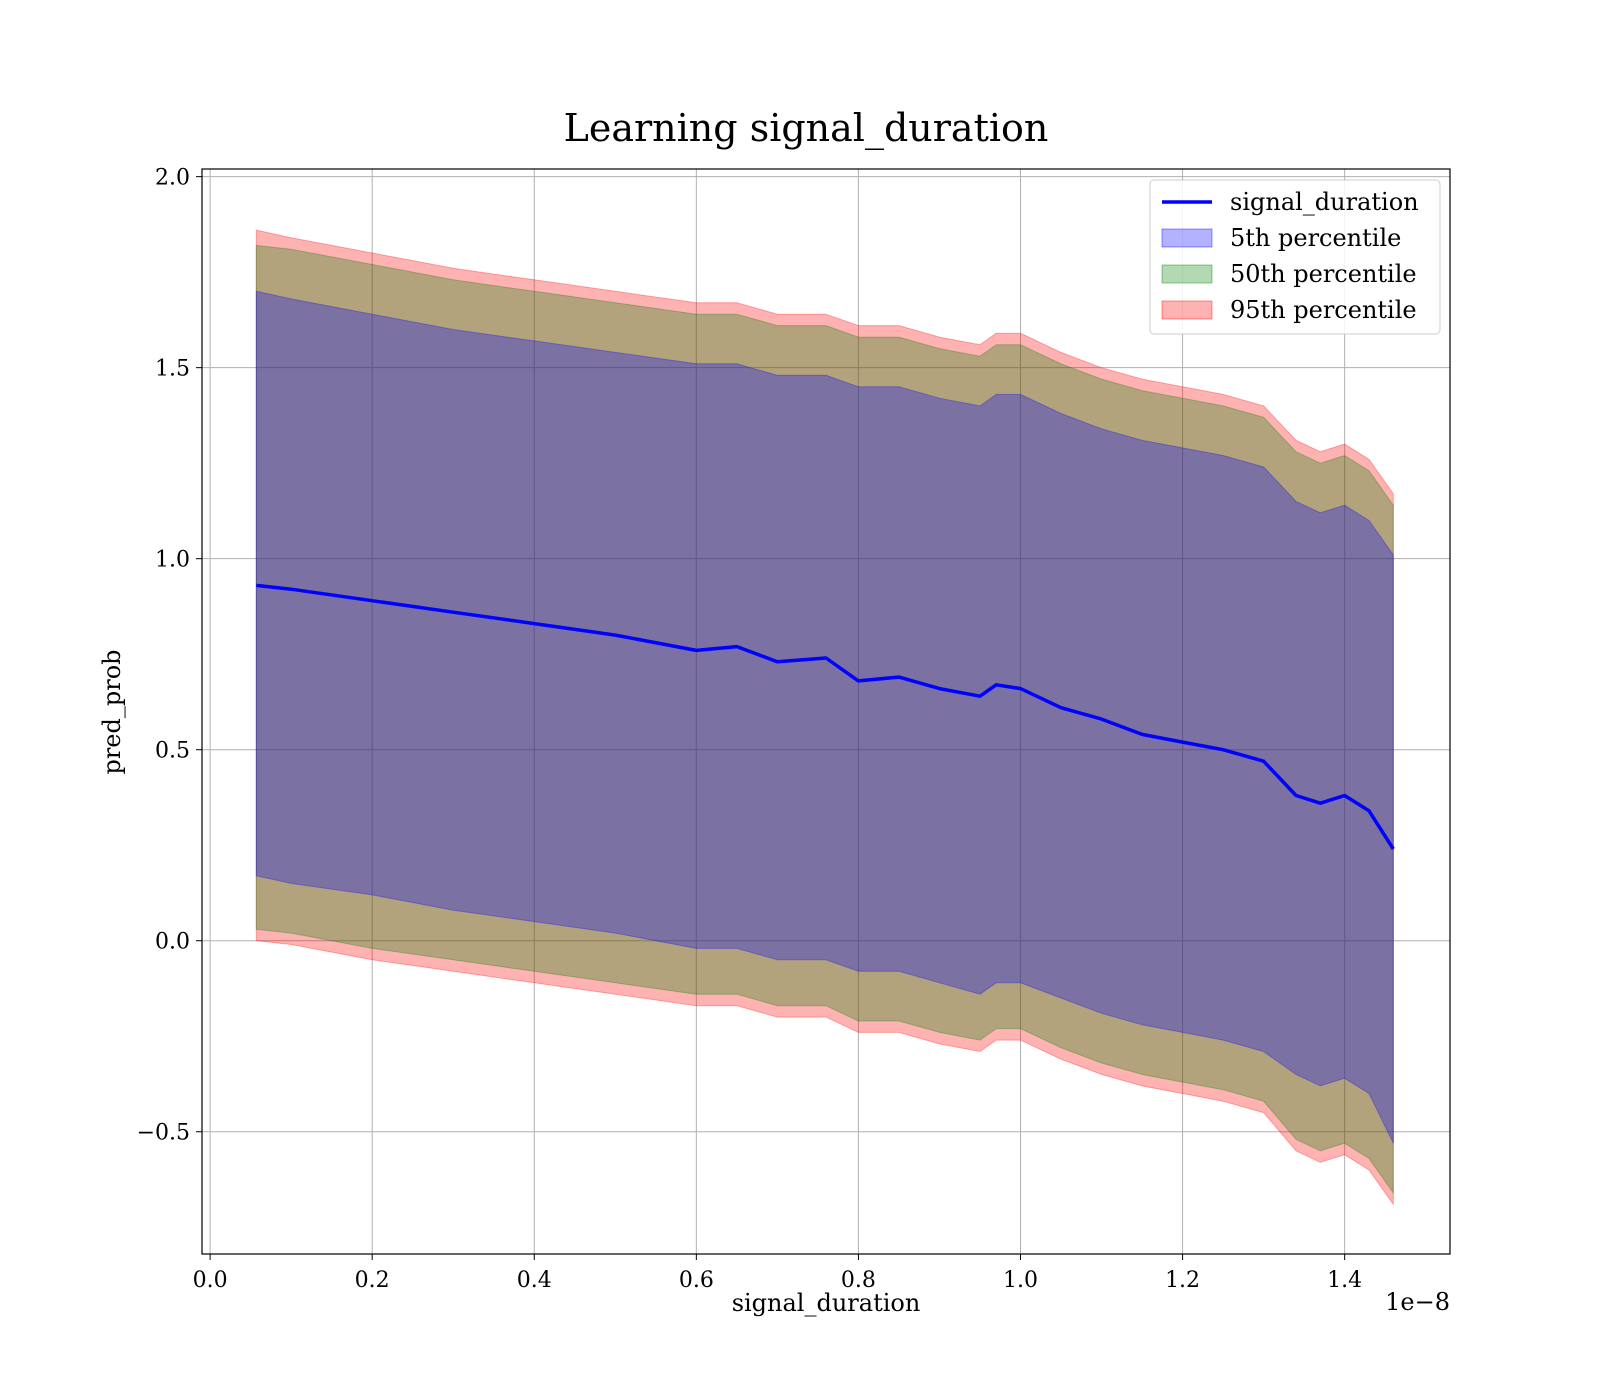 The height and width of the screenshot is (1400, 1600). Describe the element at coordinates (1417, 1302) in the screenshot. I see `x-axis-offset-label: 1e−8` at that location.